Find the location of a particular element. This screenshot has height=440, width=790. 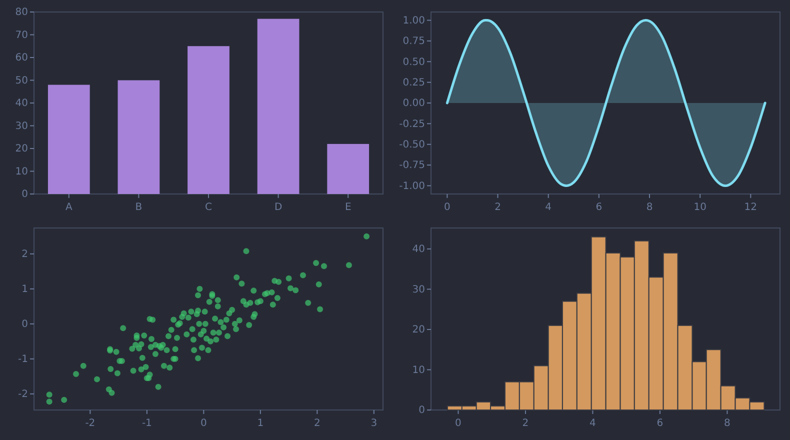

y-tick-label: 60 is located at coordinates (21, 58).